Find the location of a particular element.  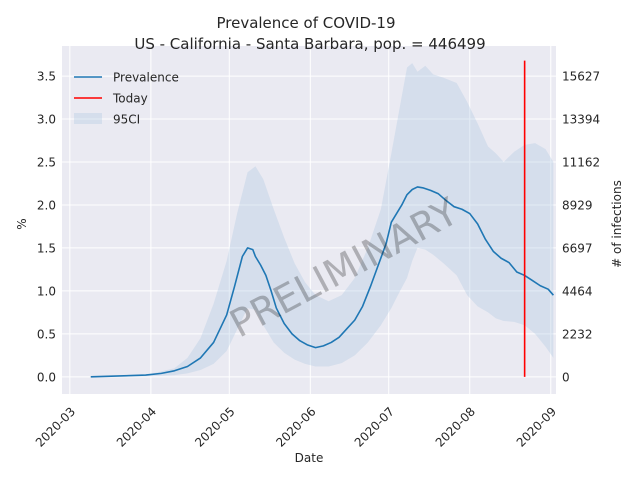

x-tick-label: 2020-09 is located at coordinates (536, 426).